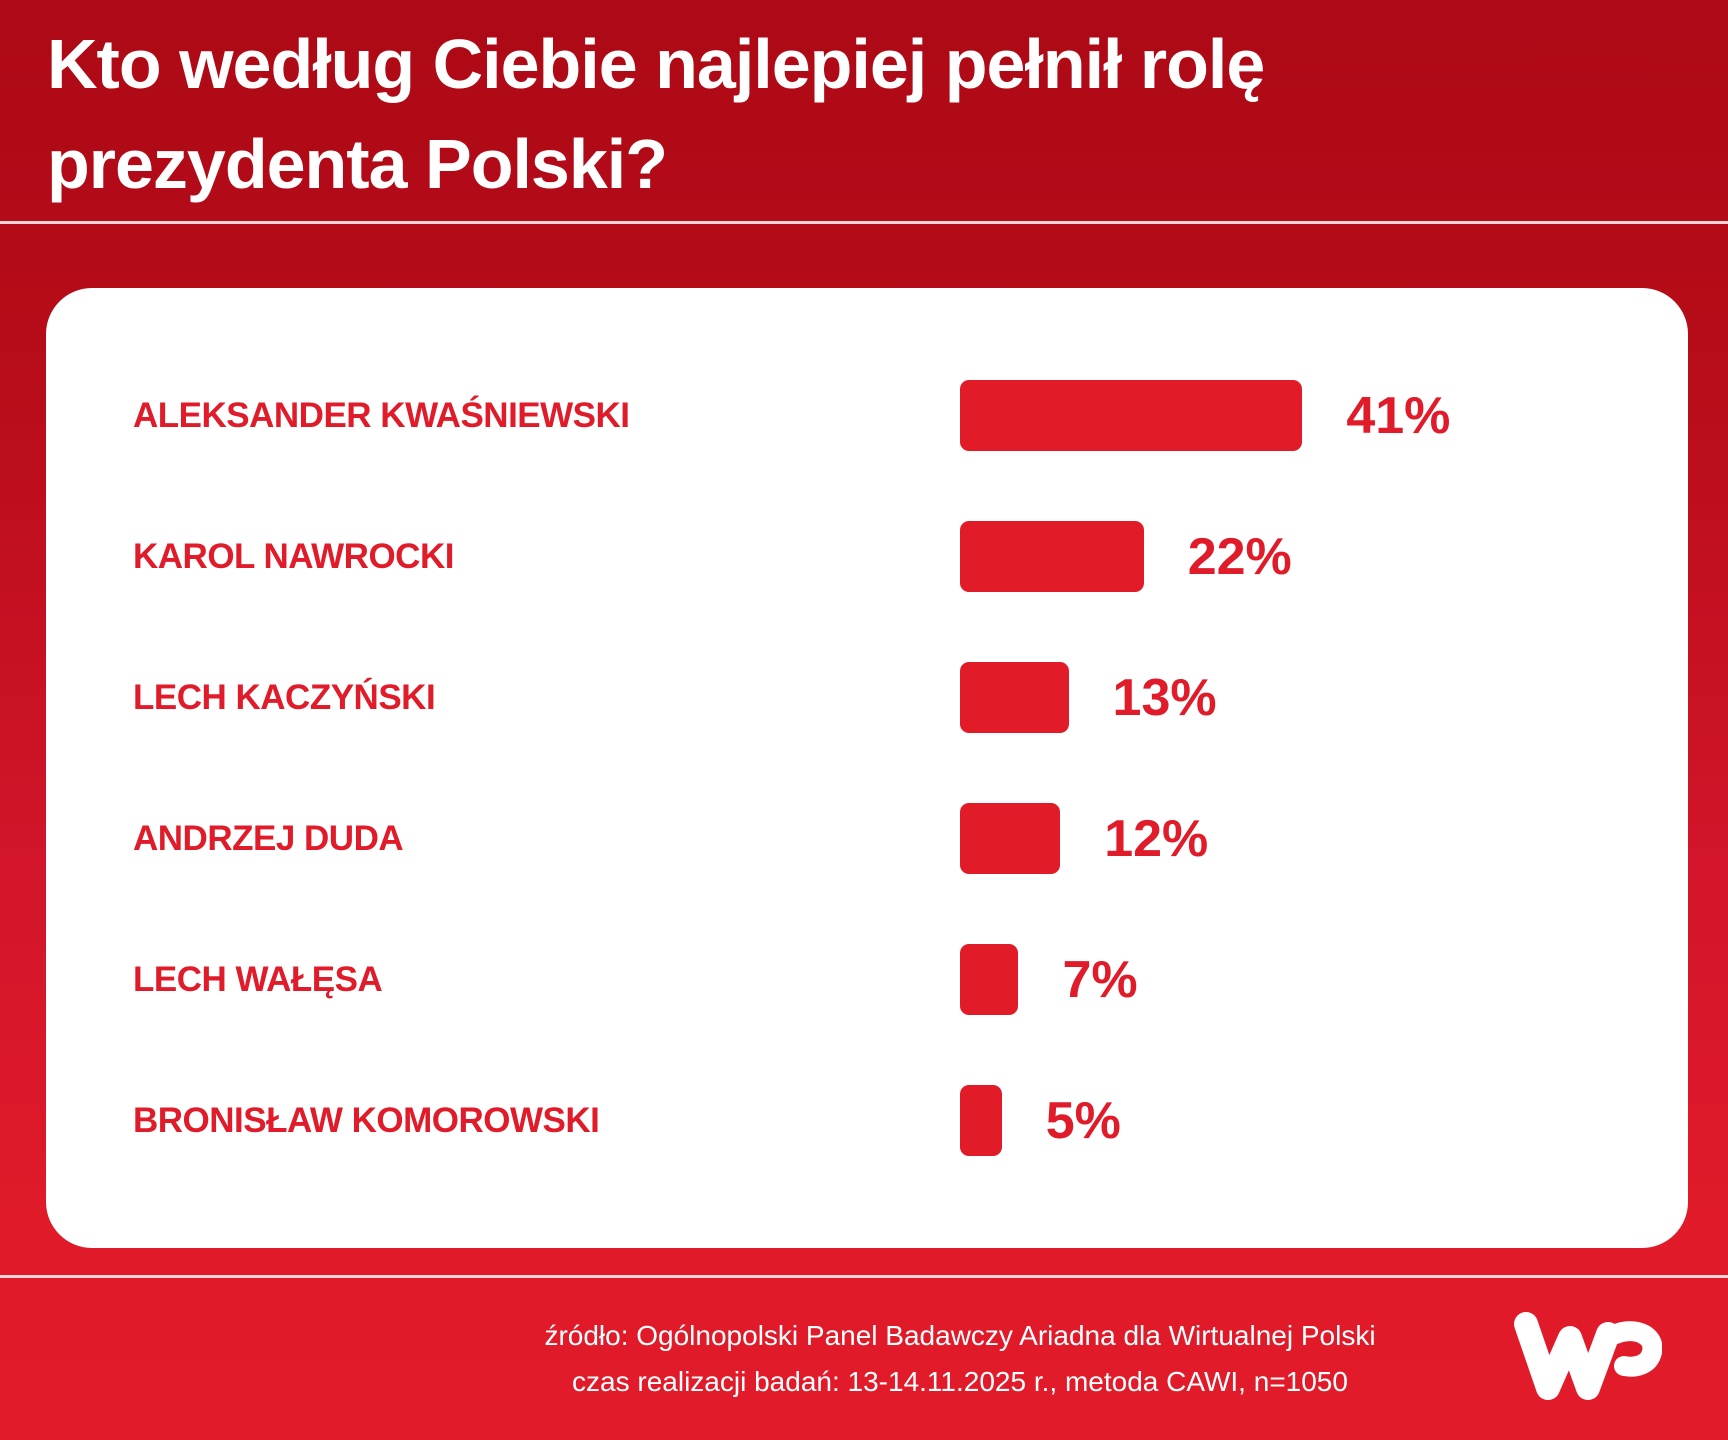 This screenshot has height=1440, width=1728. I want to click on bar-value-label: 13%, so click(1164, 698).